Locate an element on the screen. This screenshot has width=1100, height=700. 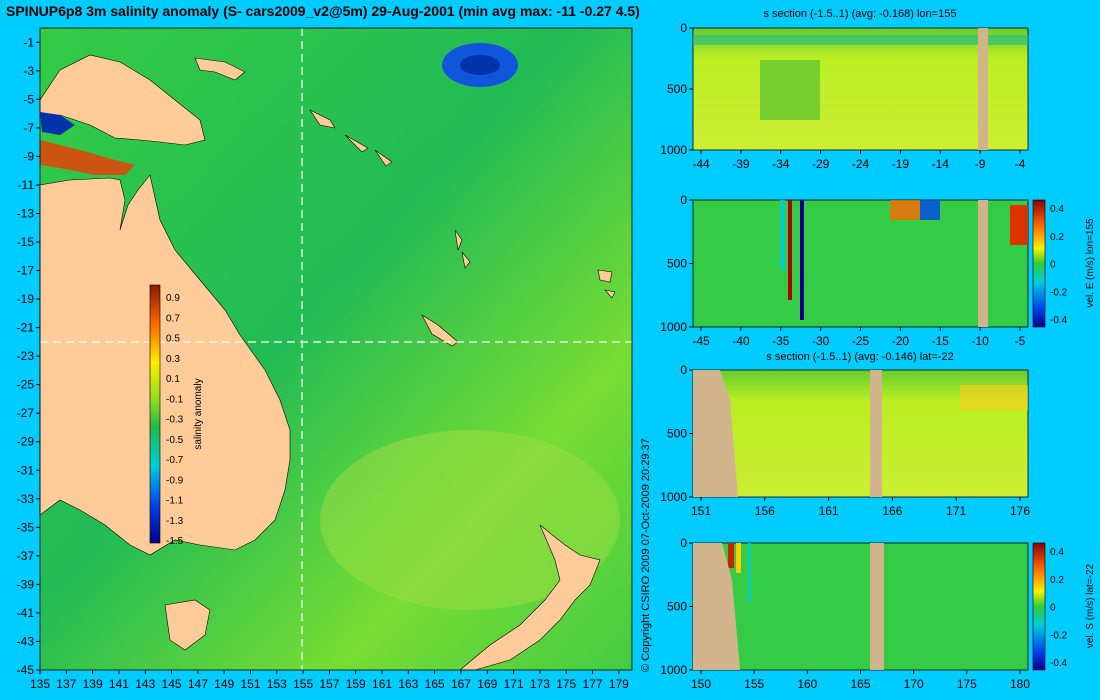
map-y-tick-label: -9 is located at coordinates (28, 156).